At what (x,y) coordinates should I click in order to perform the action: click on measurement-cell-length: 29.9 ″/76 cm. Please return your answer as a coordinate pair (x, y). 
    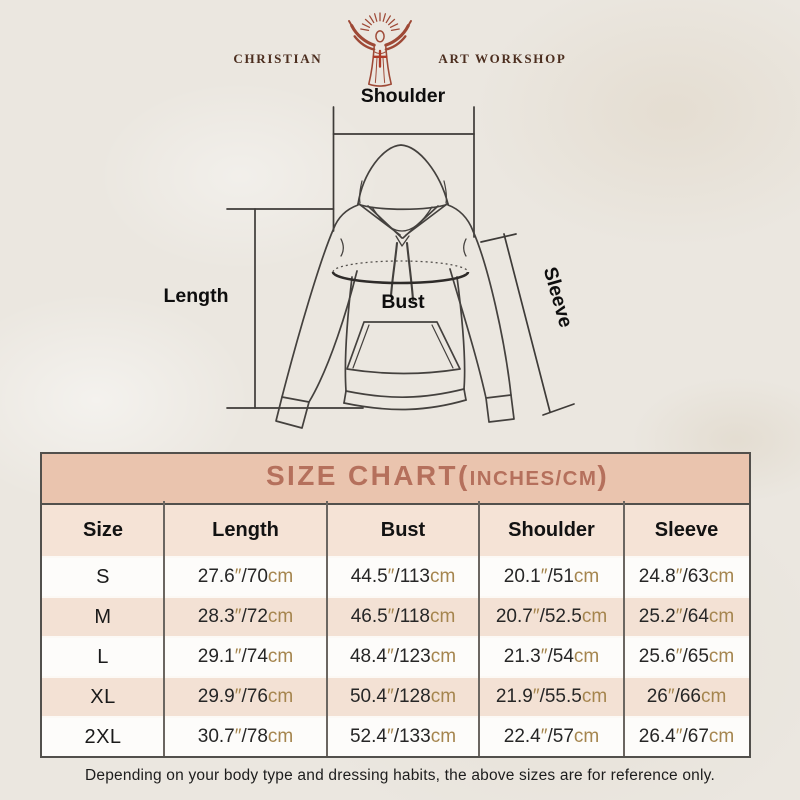
    Looking at the image, I should click on (245, 696).